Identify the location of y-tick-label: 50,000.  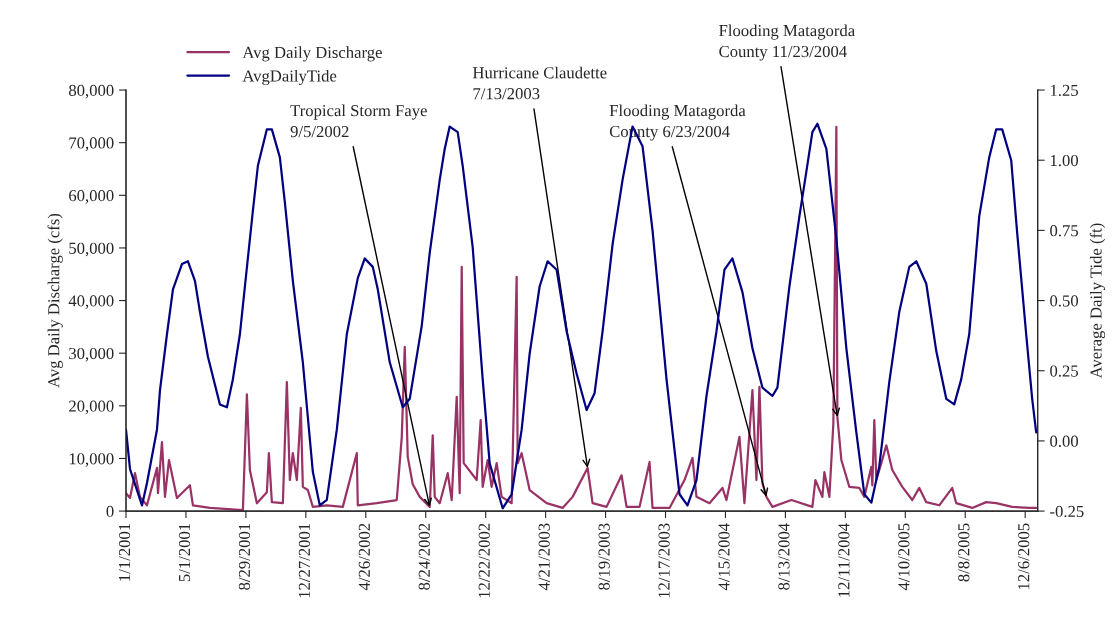
(91, 249).